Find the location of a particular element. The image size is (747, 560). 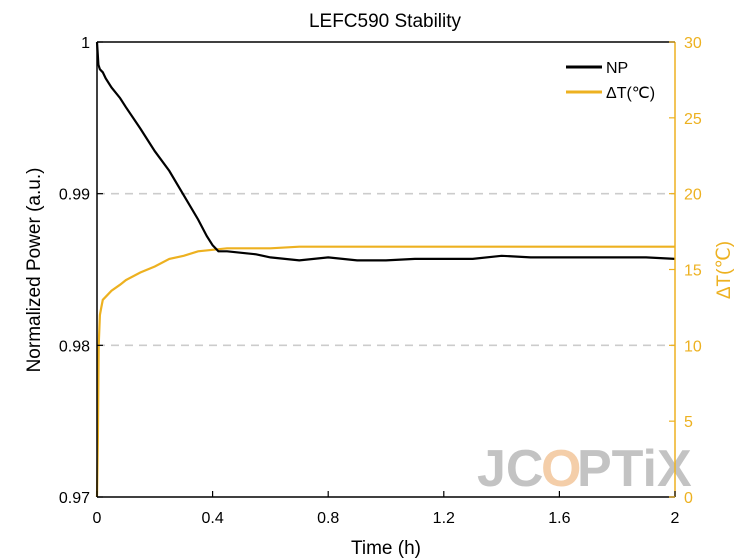

legend-dt-label: ΔT(℃) is located at coordinates (630, 93).